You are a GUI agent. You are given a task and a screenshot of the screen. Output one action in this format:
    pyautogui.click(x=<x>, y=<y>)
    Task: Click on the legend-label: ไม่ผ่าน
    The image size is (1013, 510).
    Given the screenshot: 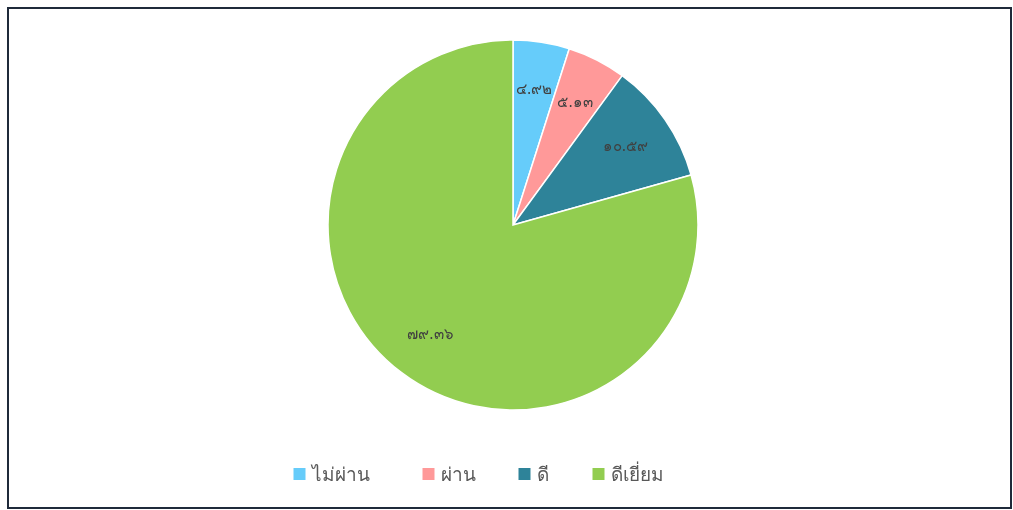 What is the action you would take?
    pyautogui.click(x=339, y=473)
    